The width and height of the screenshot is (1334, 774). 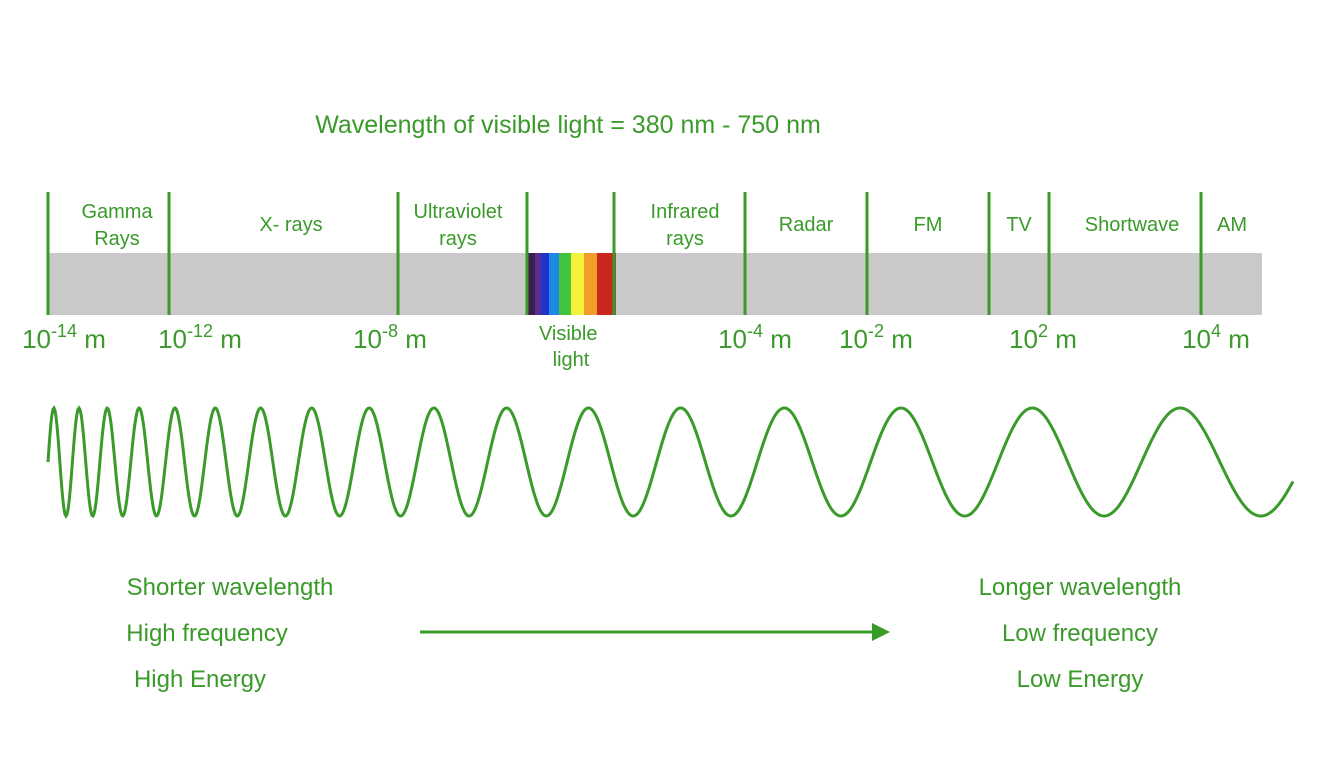 I want to click on region-label-line1: Gamma, so click(x=117, y=212).